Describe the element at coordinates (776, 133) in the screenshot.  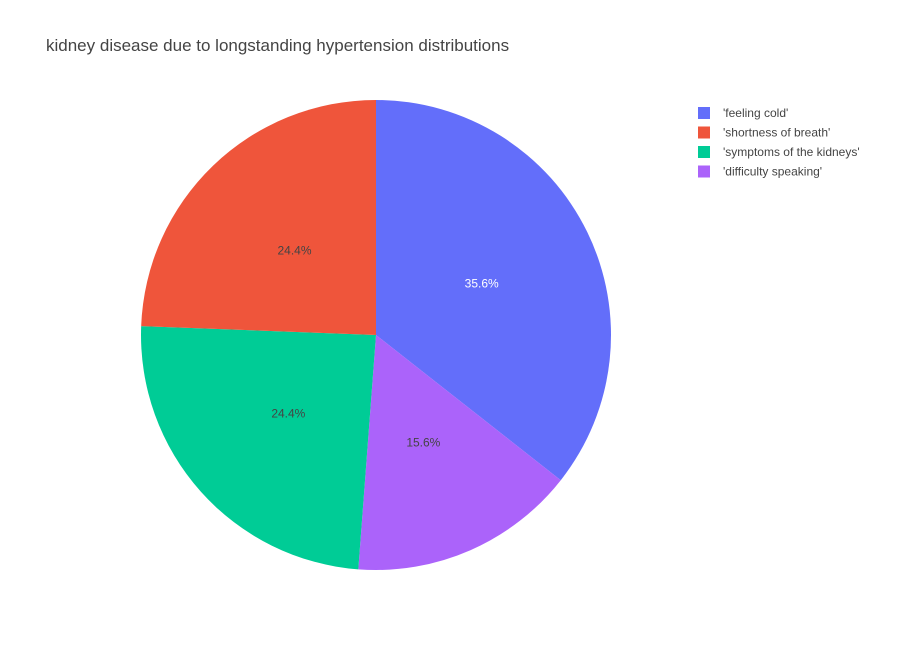
I see `legend-label: 'shortness of breath'` at that location.